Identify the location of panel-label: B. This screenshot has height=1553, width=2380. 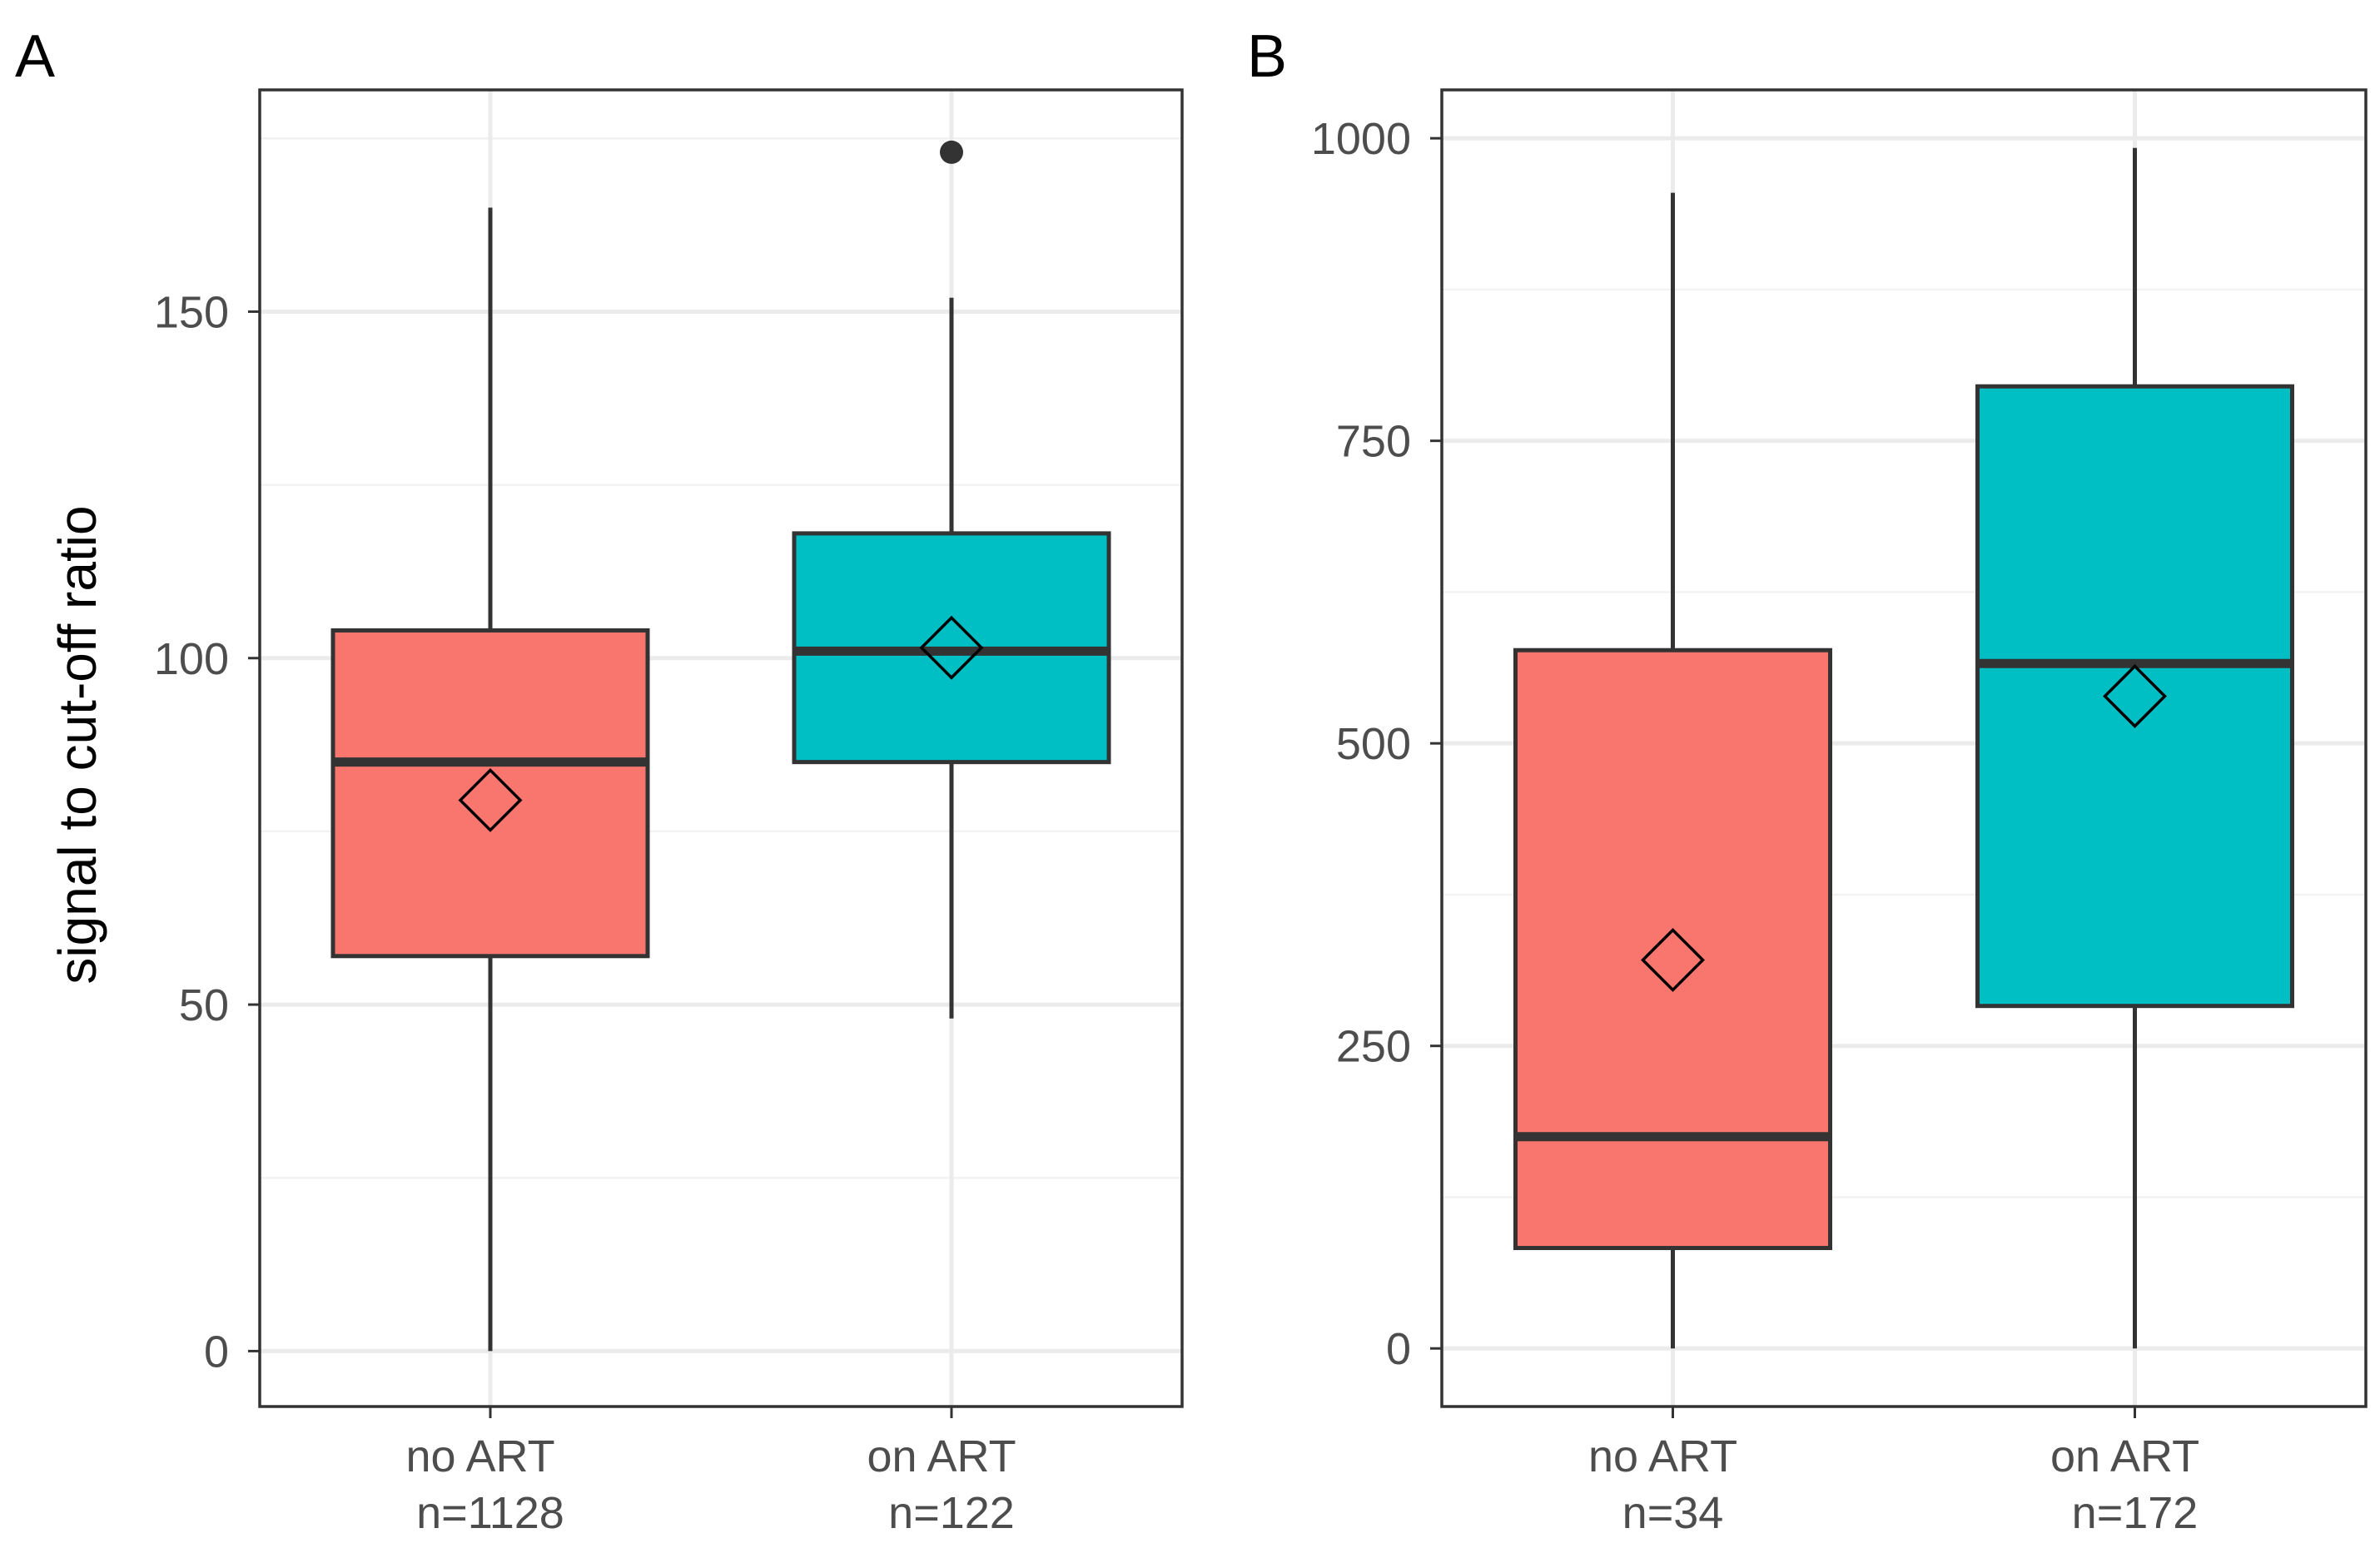
(1267, 56).